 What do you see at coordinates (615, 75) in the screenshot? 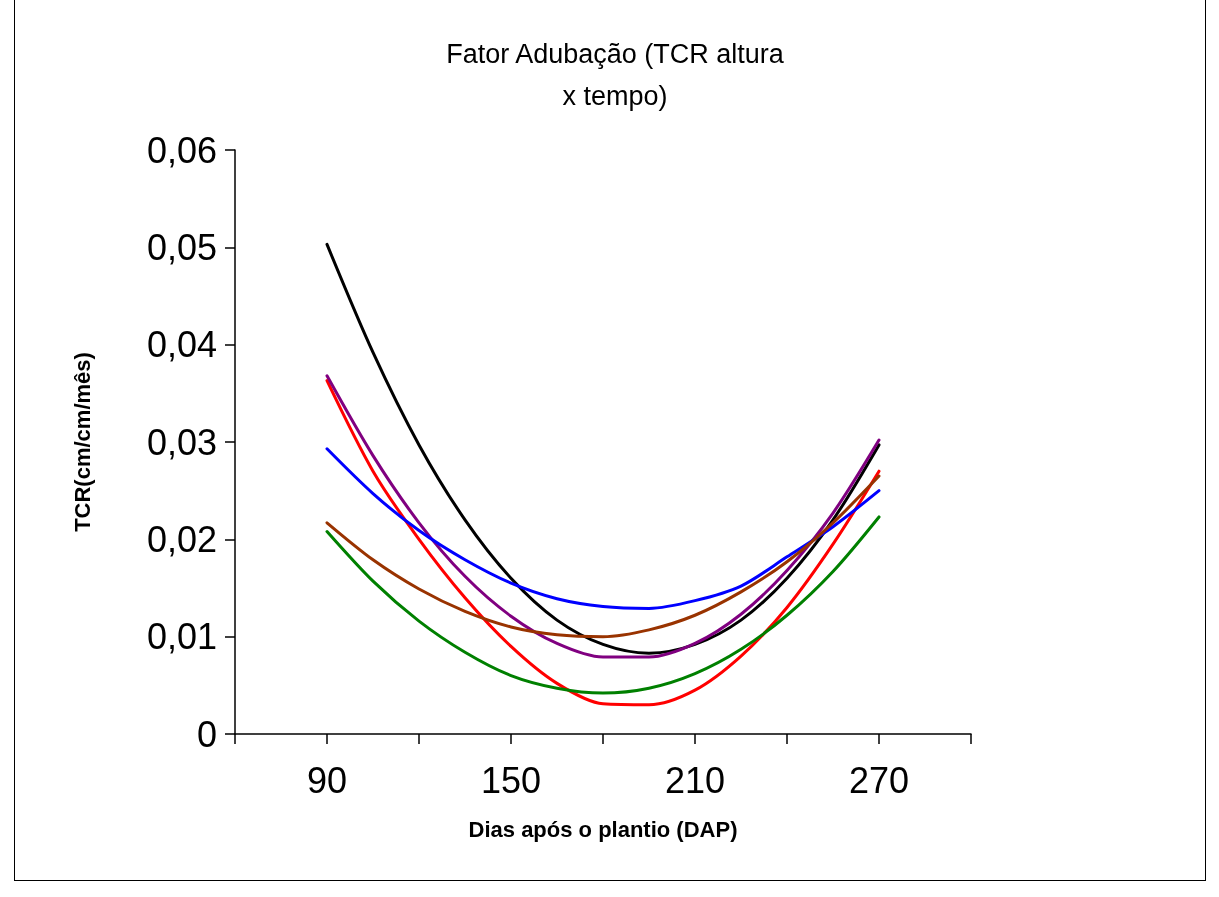
I see `chart-title: Fator Adubação (TCR altura x tempo)` at bounding box center [615, 75].